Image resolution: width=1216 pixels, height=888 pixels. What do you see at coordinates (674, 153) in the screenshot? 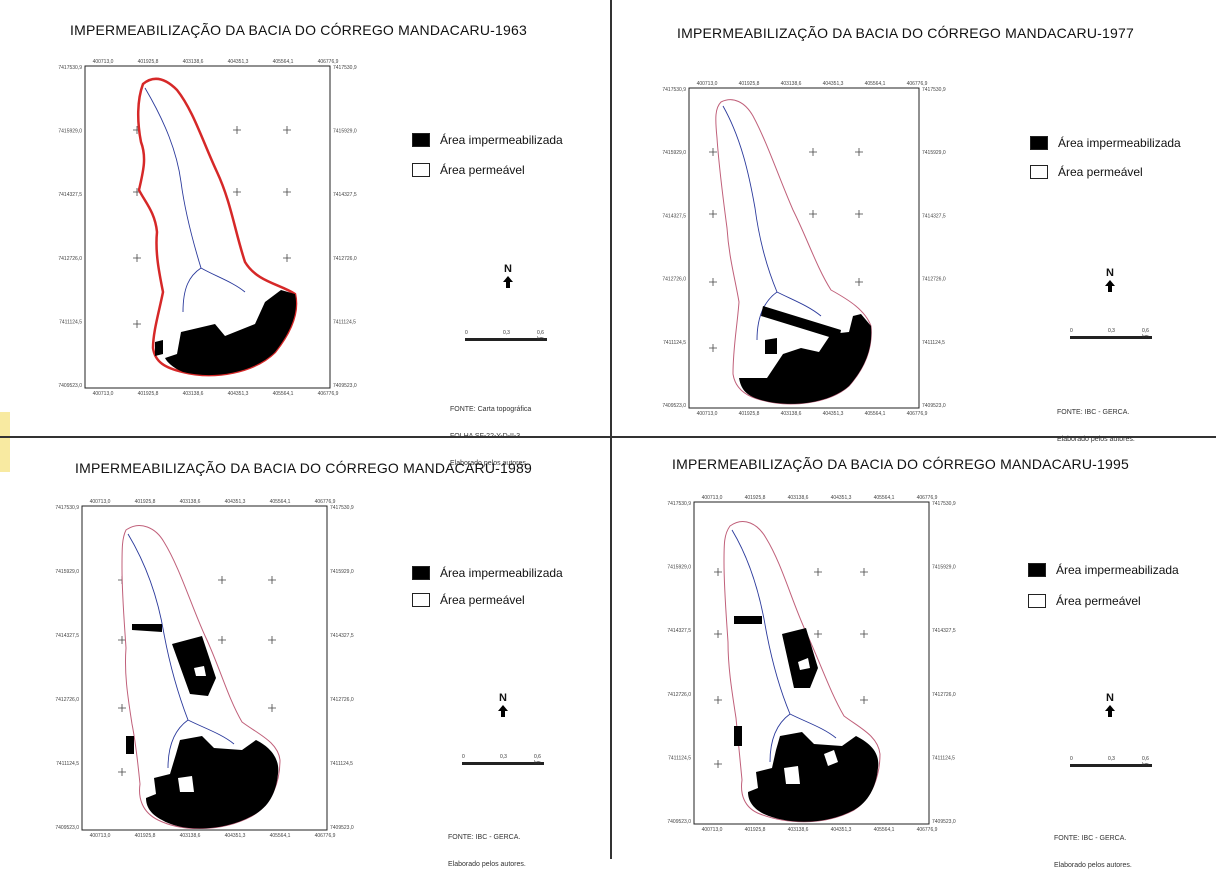
I see `y-coord-label-left: 7415929,0` at bounding box center [674, 153].